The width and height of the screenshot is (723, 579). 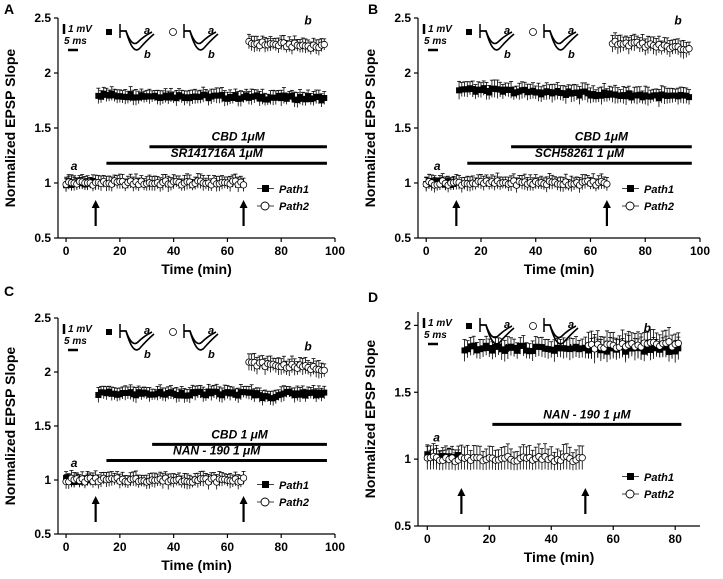 What do you see at coordinates (373, 297) in the screenshot?
I see `panel-letter: D` at bounding box center [373, 297].